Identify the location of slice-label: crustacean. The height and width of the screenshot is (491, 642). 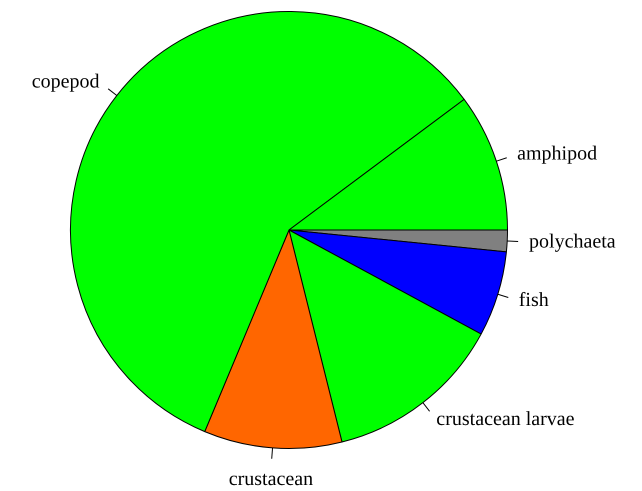
(271, 479).